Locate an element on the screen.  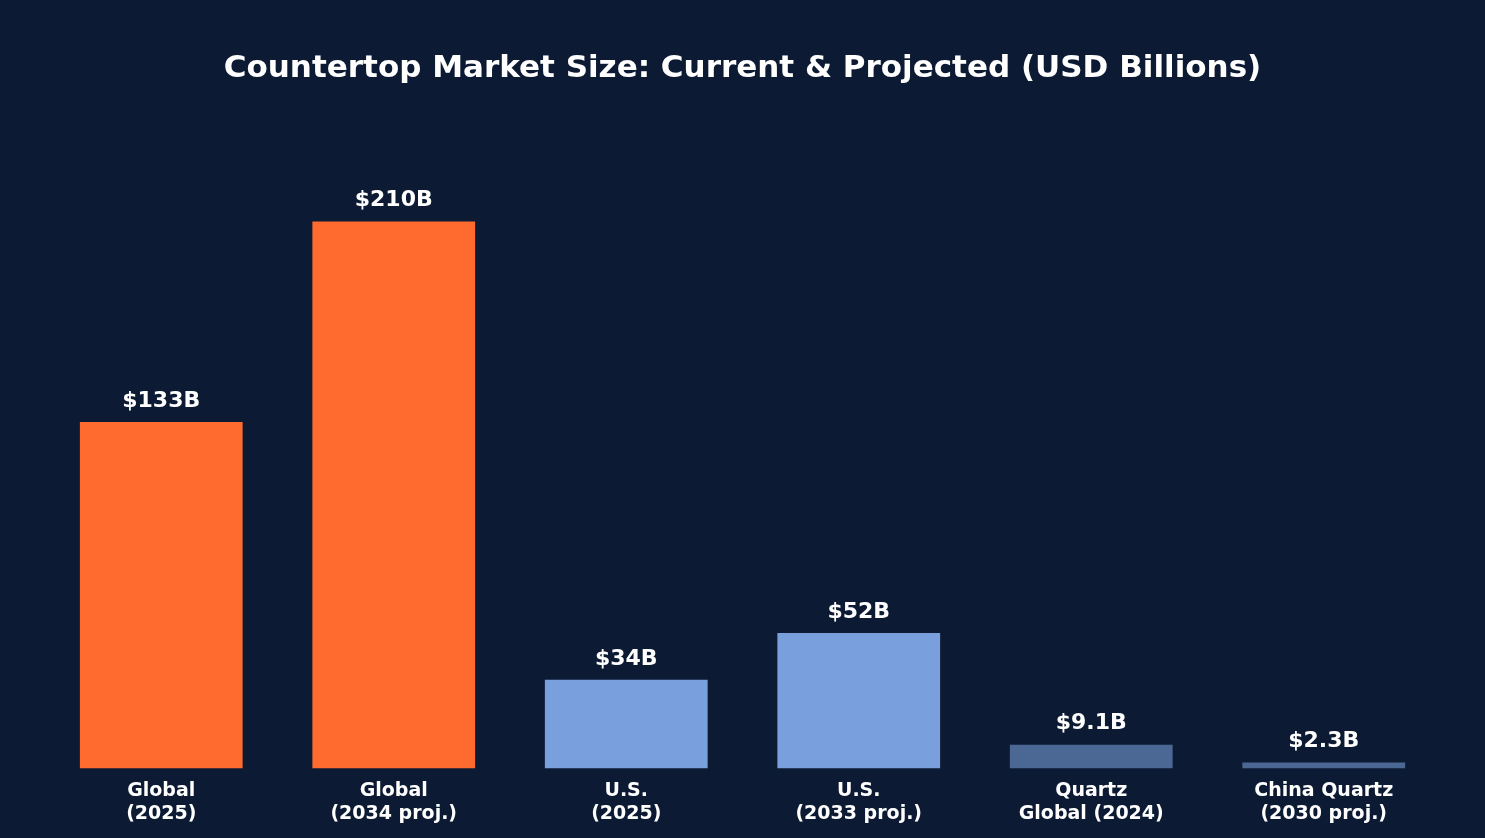
data-label: $2.3B is located at coordinates (1324, 740).